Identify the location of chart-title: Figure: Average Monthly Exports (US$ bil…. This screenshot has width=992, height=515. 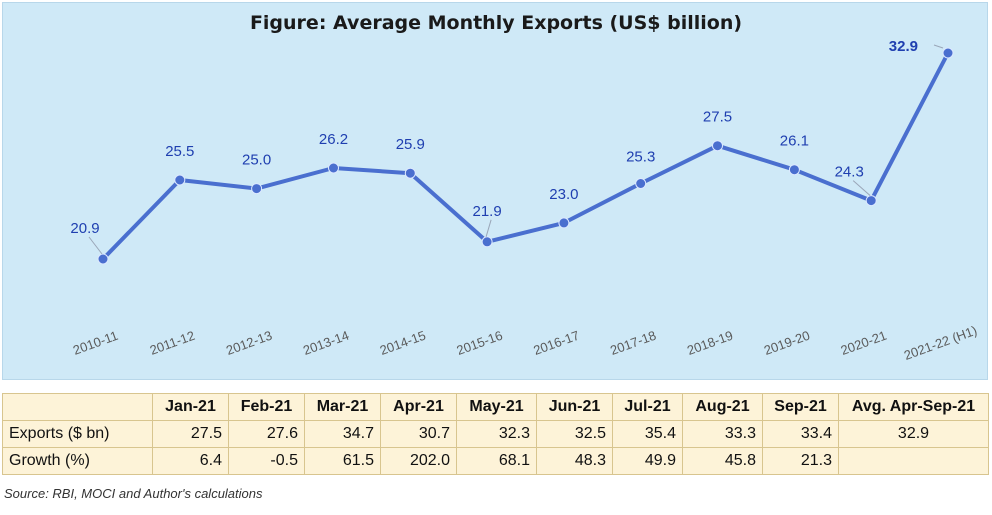
(496, 23).